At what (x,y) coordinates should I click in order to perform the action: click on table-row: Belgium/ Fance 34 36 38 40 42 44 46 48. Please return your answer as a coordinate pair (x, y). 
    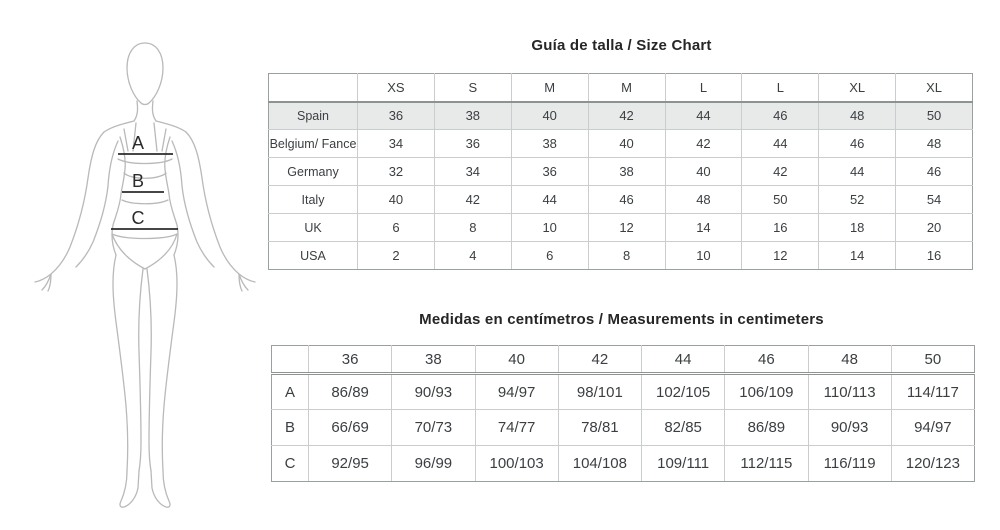
    Looking at the image, I should click on (620, 143).